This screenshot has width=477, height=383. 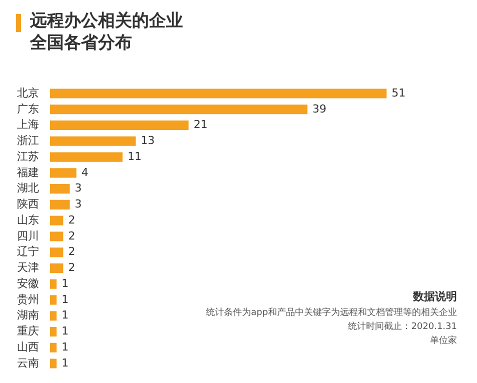 What do you see at coordinates (28, 141) in the screenshot?
I see `y-tick-label: 浙江` at bounding box center [28, 141].